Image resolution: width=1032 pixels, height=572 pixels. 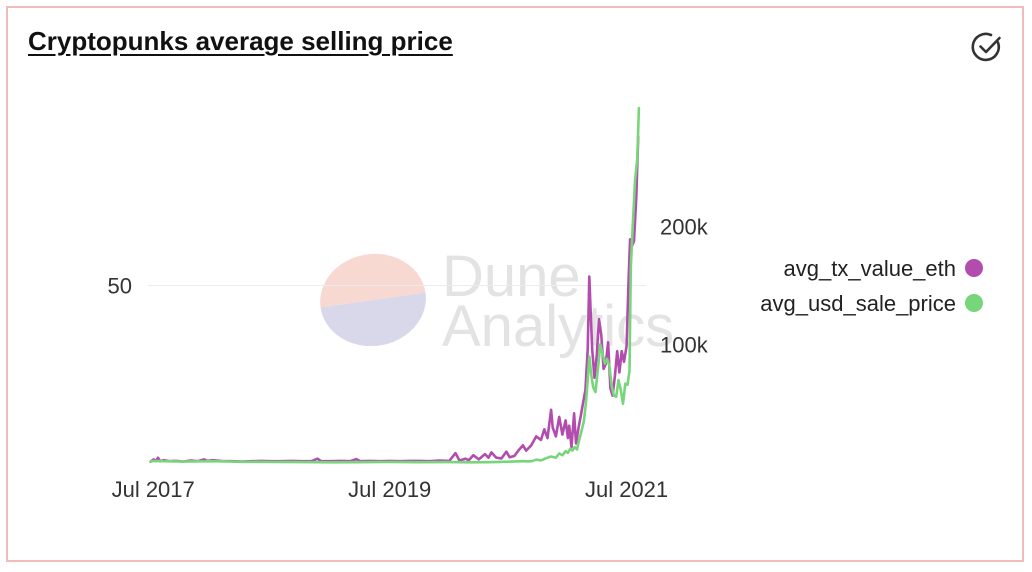 What do you see at coordinates (240, 41) in the screenshot?
I see `chart-title: Cryptopunks average selling price` at bounding box center [240, 41].